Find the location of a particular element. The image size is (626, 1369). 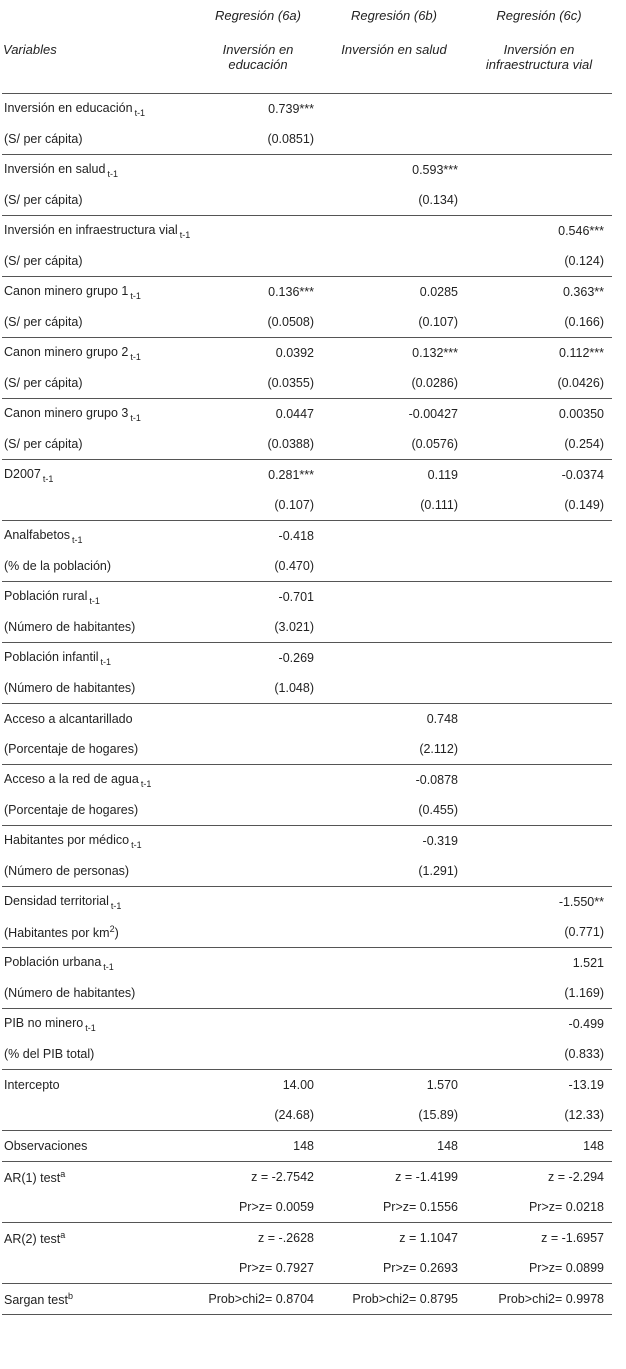

cell-sup: 2 is located at coordinates (112, 928).